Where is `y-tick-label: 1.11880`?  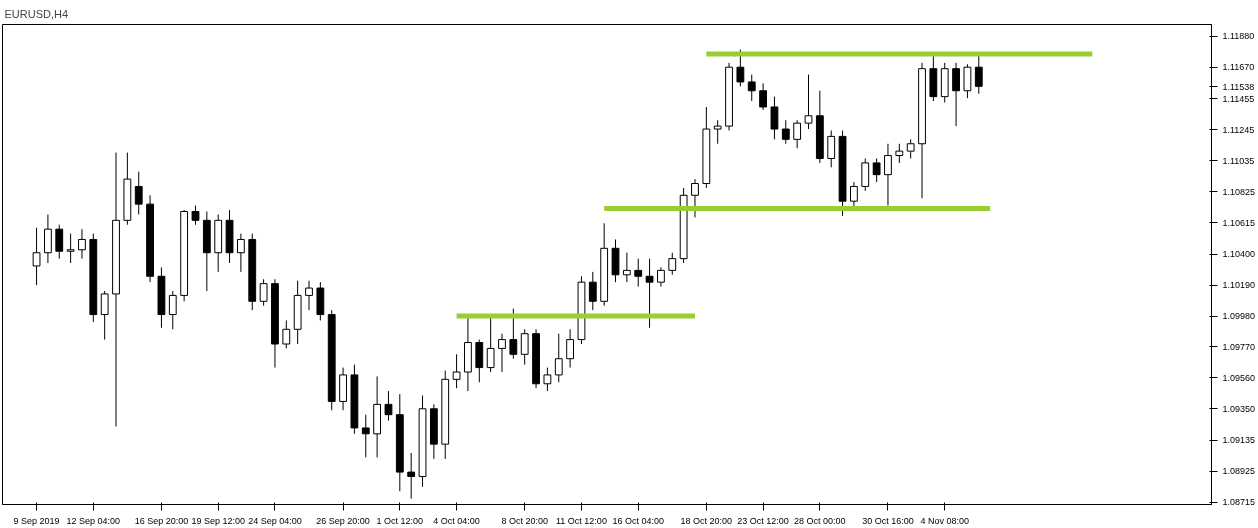 y-tick-label: 1.11880 is located at coordinates (1238, 36).